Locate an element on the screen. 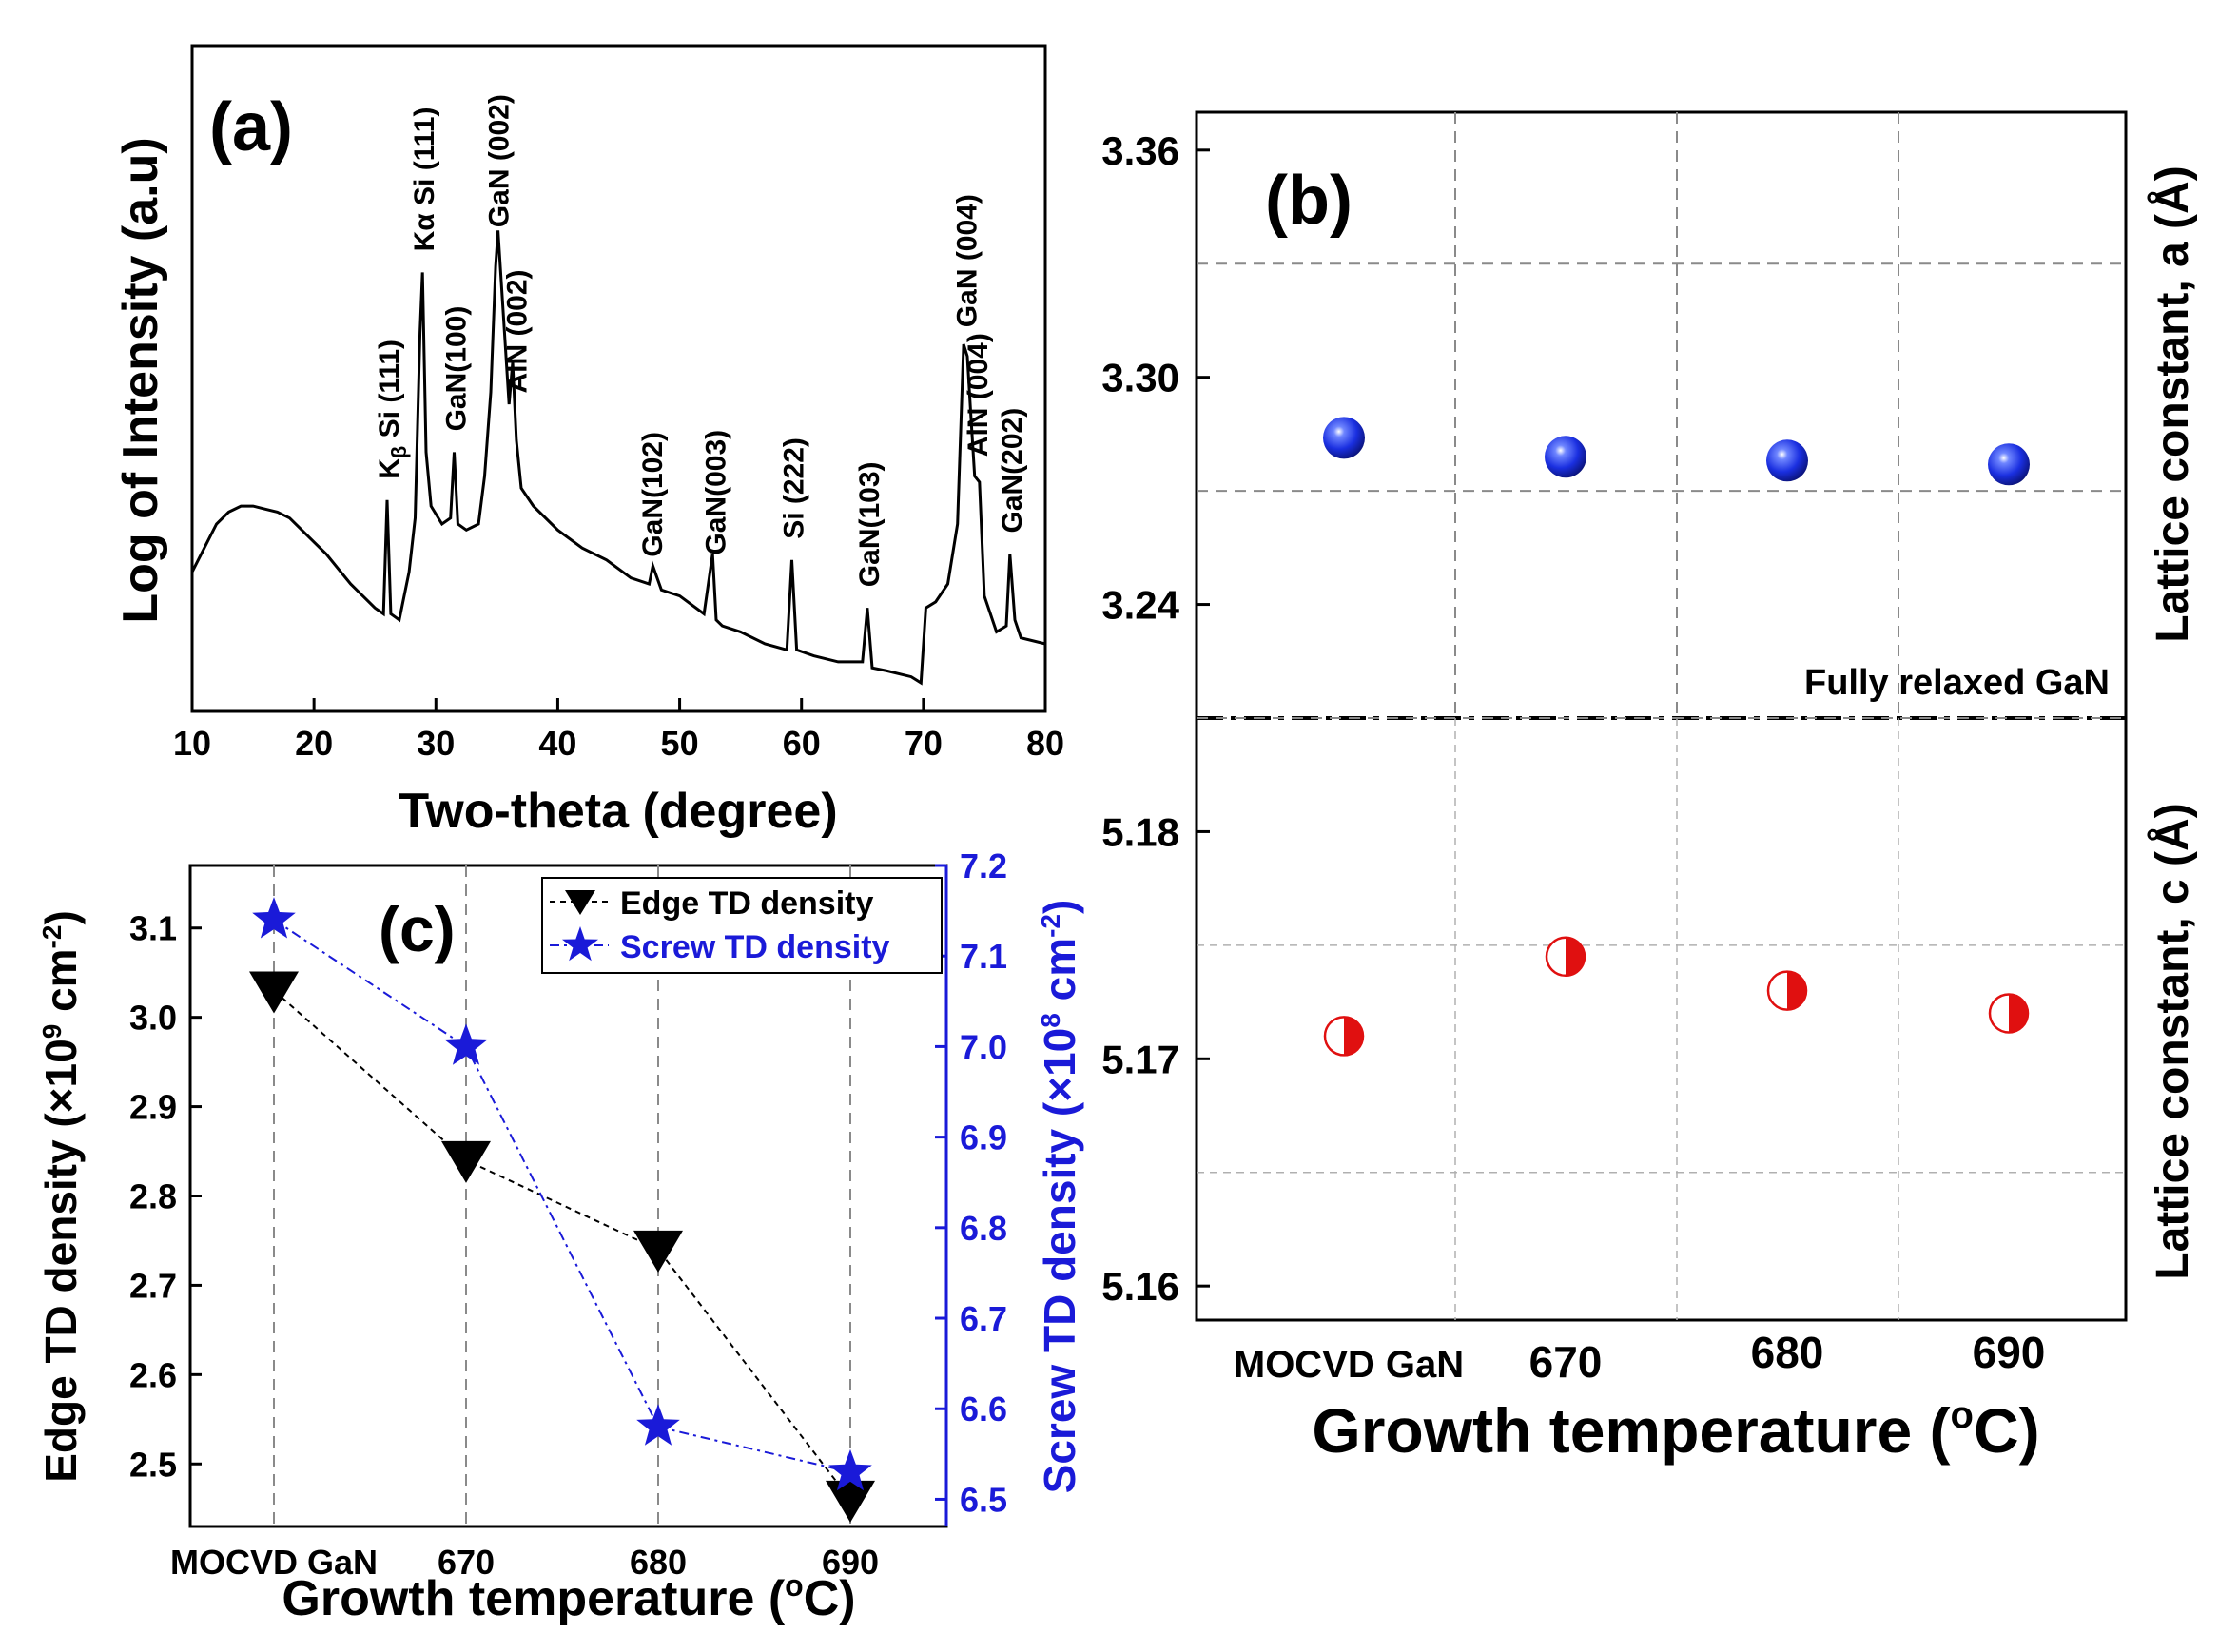 Image resolution: width=2219 pixels, height=1652 pixels. panel-a-peak-label: GaN(100) is located at coordinates (457, 369).